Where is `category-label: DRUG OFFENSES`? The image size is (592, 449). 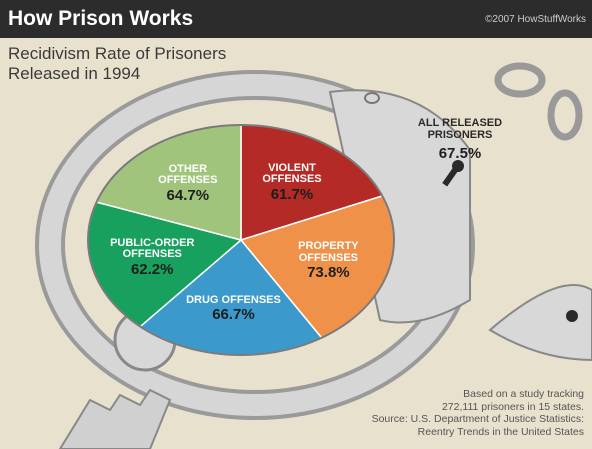 category-label: DRUG OFFENSES is located at coordinates (233, 299).